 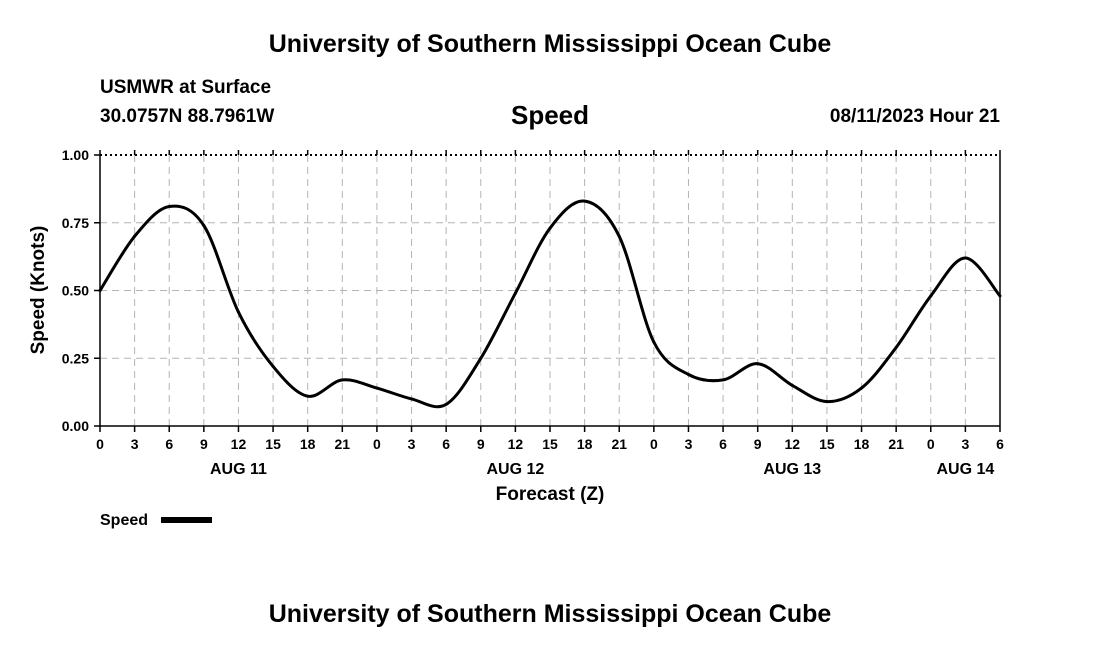 I want to click on x-day-label: AUG 13, so click(x=792, y=469).